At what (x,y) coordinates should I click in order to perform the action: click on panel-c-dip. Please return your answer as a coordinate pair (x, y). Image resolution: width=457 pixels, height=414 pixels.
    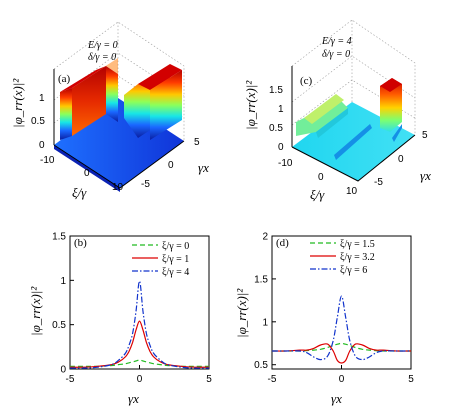
    Looking at the image, I should click on (353, 142).